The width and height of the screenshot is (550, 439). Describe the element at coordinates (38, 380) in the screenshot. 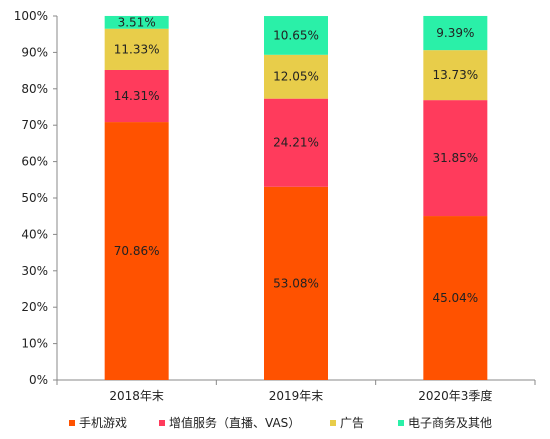

I see `y-tick-label: 0%` at that location.